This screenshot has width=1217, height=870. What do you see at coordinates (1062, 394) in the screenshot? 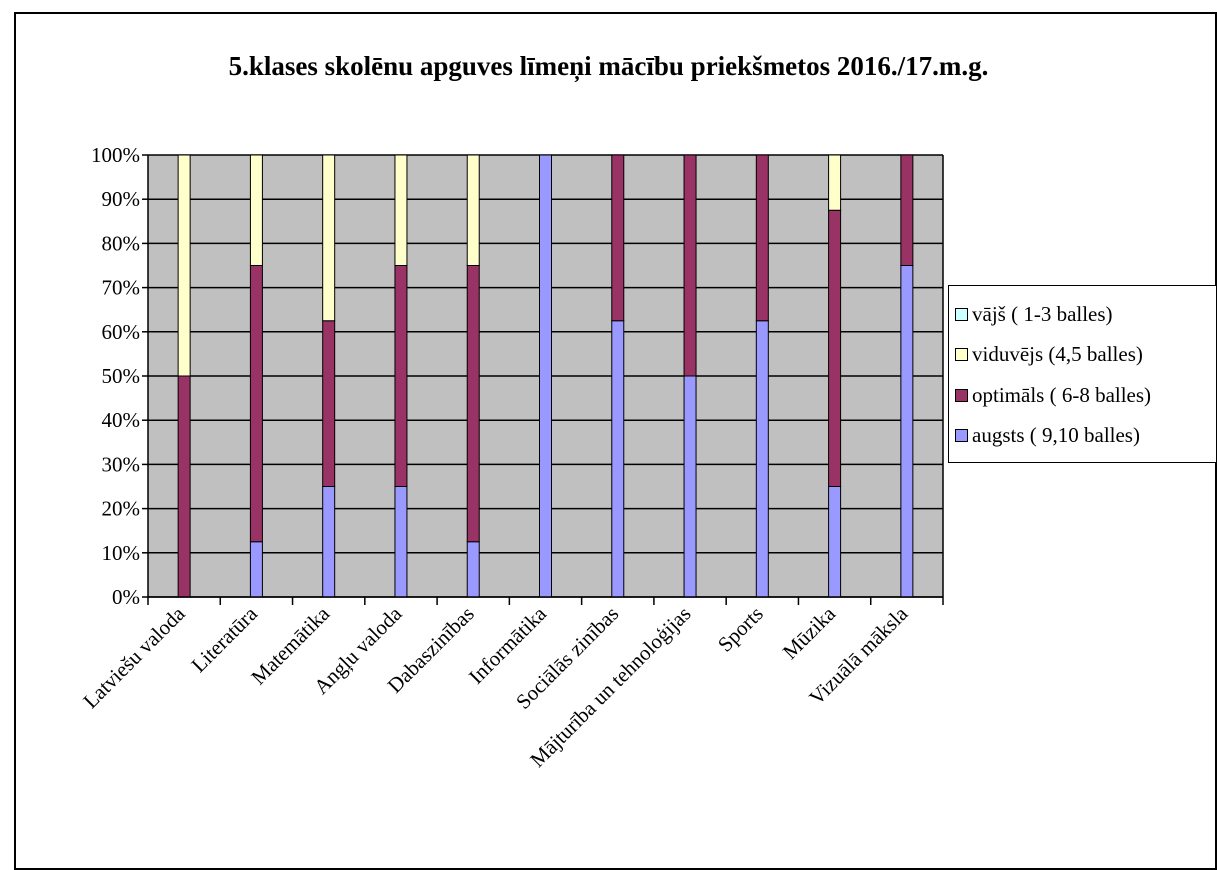
I see `legend-label: optimāls ( 6-8 balles)` at bounding box center [1062, 394].